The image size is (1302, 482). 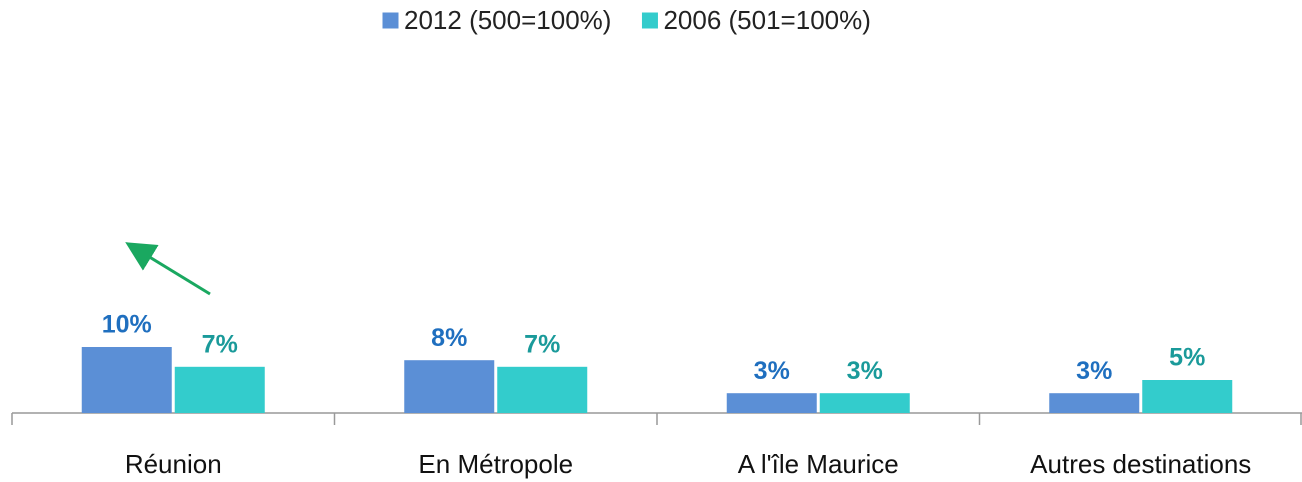 I want to click on x-tick-label: Autres destinations, so click(x=1140, y=464).